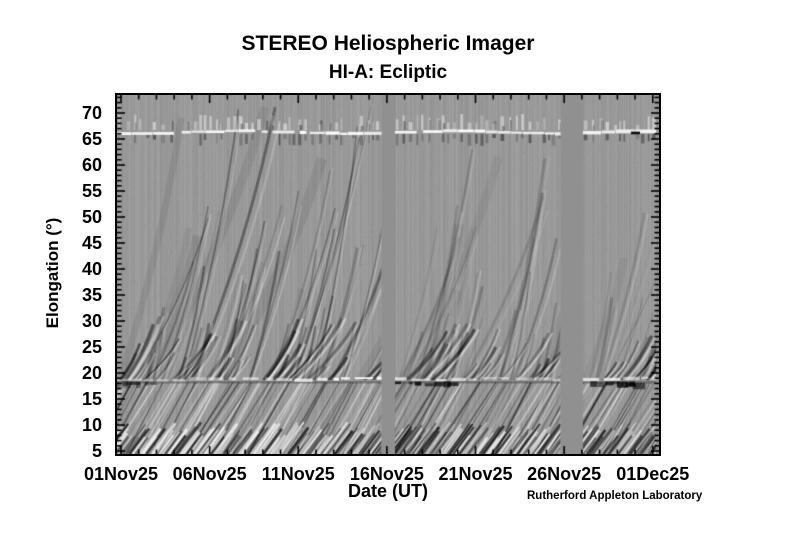 The width and height of the screenshot is (785, 538). What do you see at coordinates (388, 72) in the screenshot?
I see `chart-subtitle: HI-A: Ecliptic` at bounding box center [388, 72].